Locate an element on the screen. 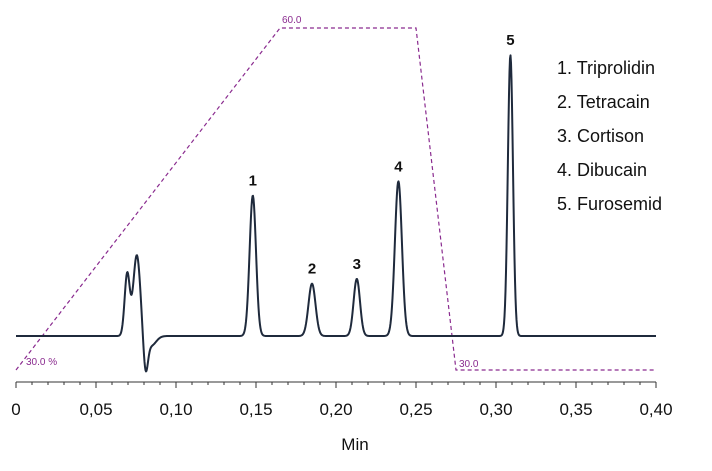 The image size is (712, 471). legend-entry: 2. Tetracain is located at coordinates (603, 102).